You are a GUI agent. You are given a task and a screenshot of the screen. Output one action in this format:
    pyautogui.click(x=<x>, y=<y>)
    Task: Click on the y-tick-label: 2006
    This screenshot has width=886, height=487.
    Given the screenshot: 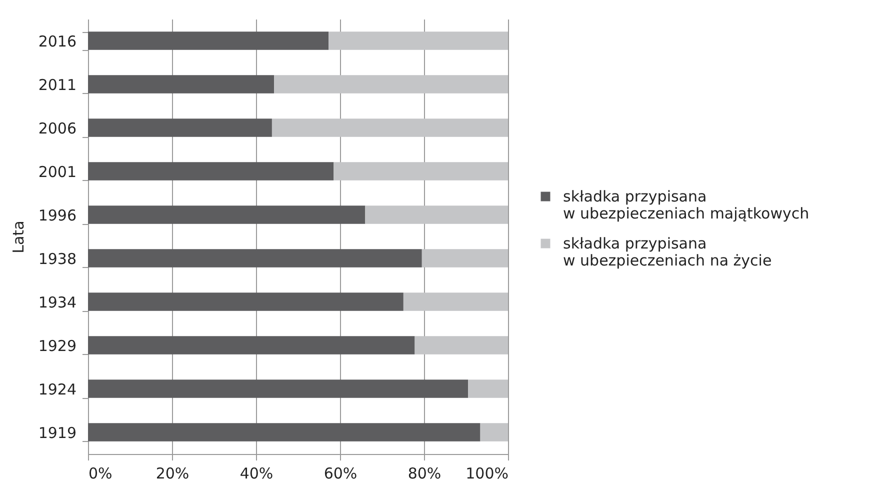 What is the action you would take?
    pyautogui.click(x=57, y=128)
    